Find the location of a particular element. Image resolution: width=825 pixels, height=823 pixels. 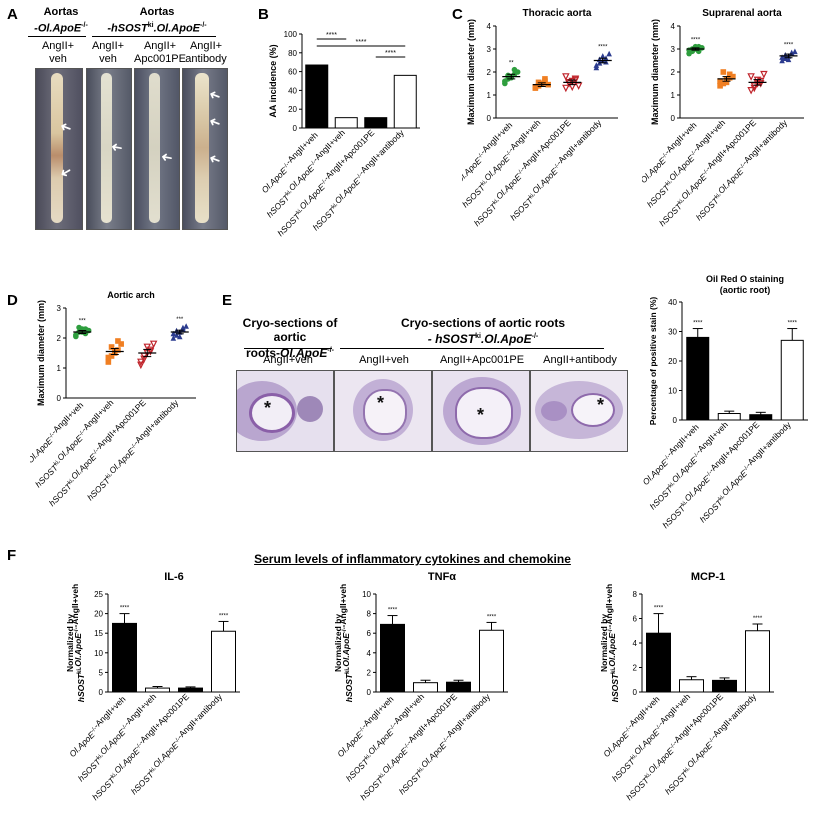

y-axis-label: AA incidence (%) is located at coordinates (273, 80).